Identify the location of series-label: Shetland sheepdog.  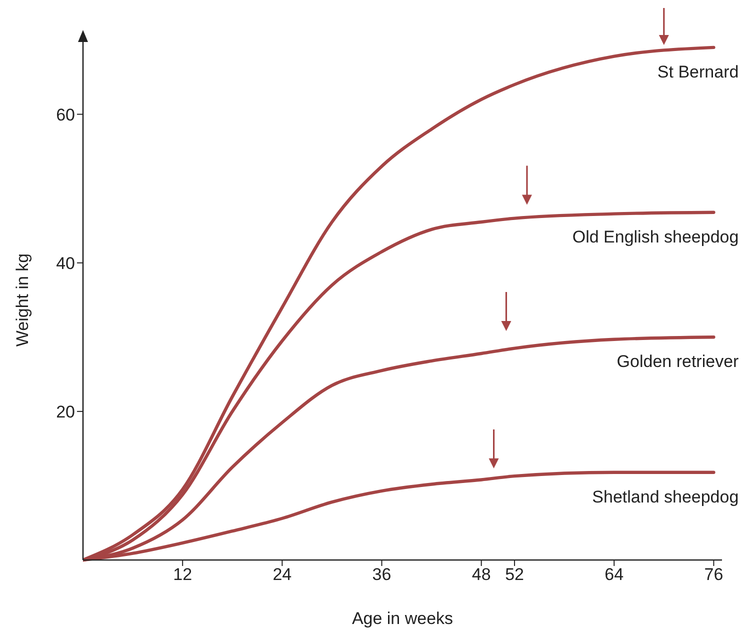
(665, 496).